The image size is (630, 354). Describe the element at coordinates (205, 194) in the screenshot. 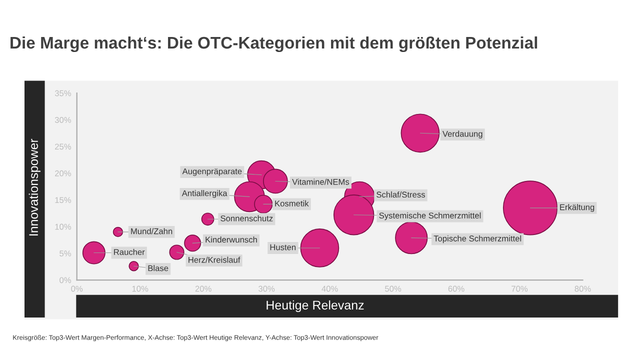

I see `annotation: Antiallergika` at that location.